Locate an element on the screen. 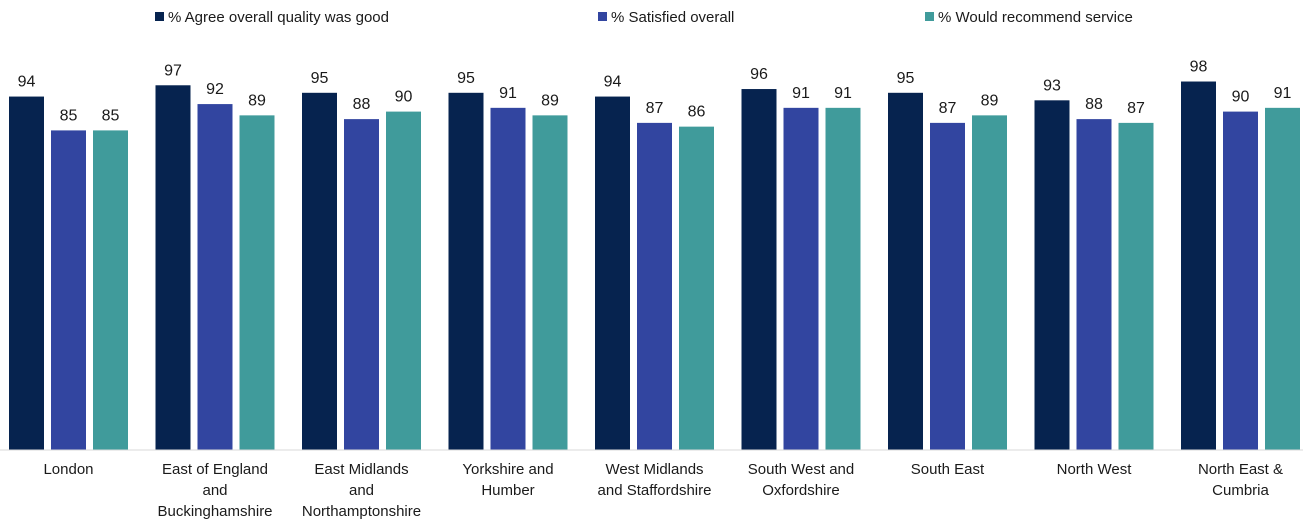 The height and width of the screenshot is (521, 1303). bar-south-east-would-recommend-service is located at coordinates (989, 283).